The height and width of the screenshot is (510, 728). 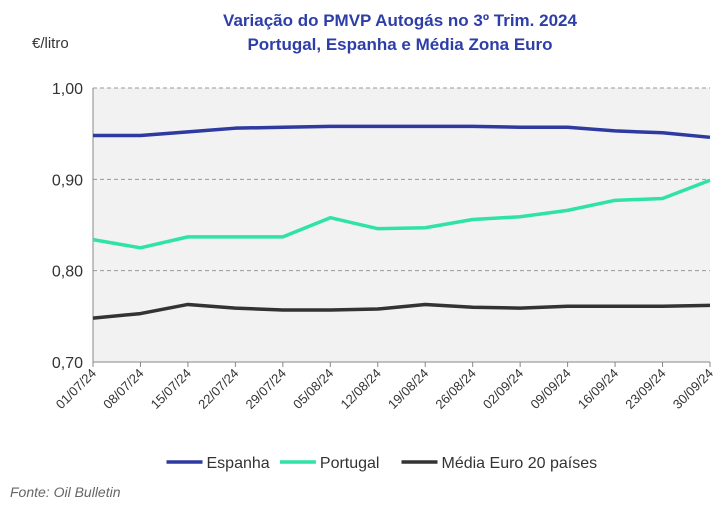 I want to click on x-tick-label: 16/09/24, so click(x=598, y=389).